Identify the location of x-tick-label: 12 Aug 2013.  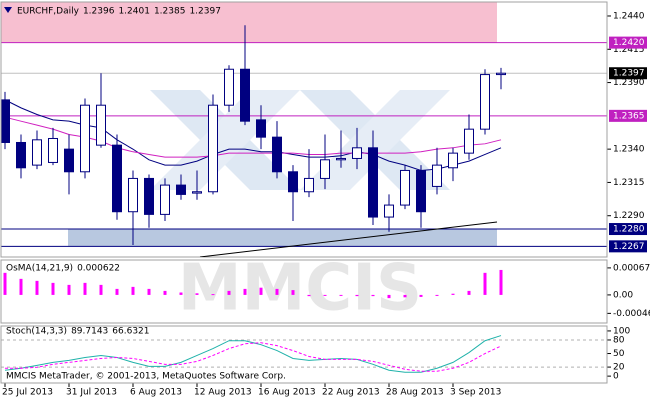
(223, 393).